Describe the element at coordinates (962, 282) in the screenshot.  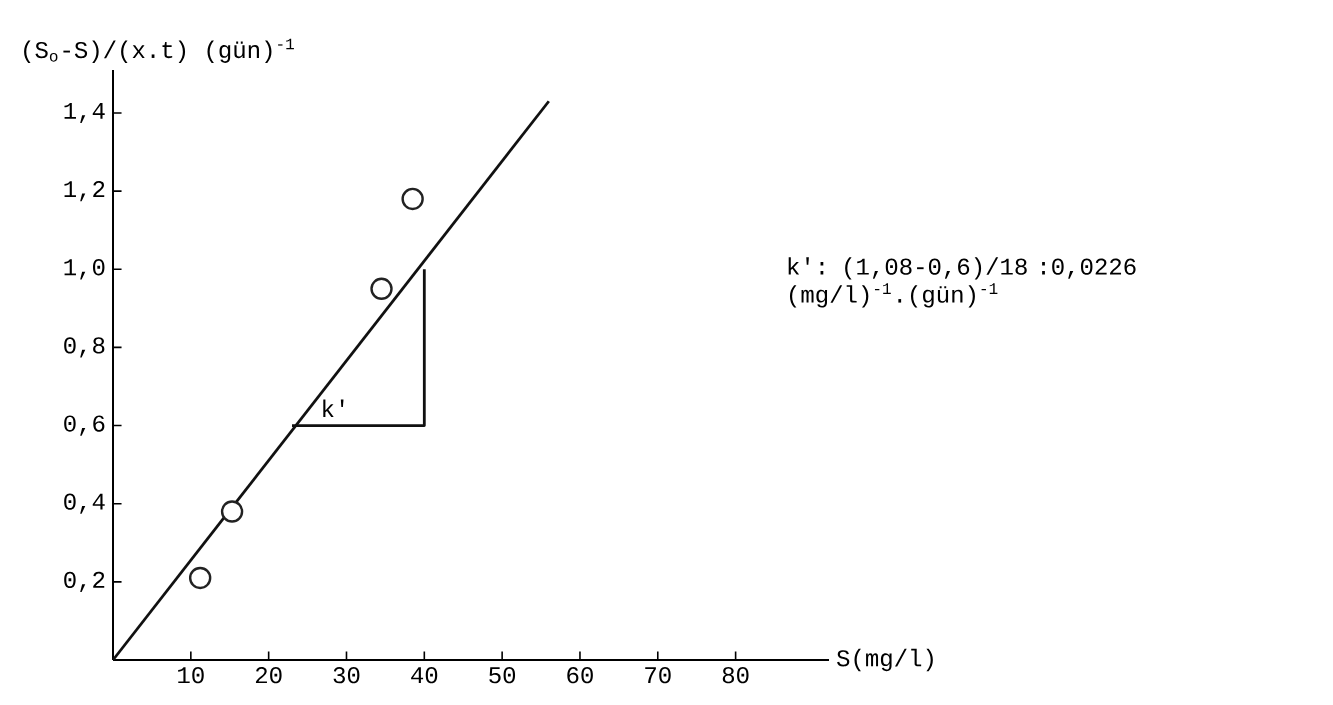
I see `annotation: k': (1,08-0,6)/18 :0,0226 (mg/l)$^{-1}$.(gün)$^{-1}$` at that location.